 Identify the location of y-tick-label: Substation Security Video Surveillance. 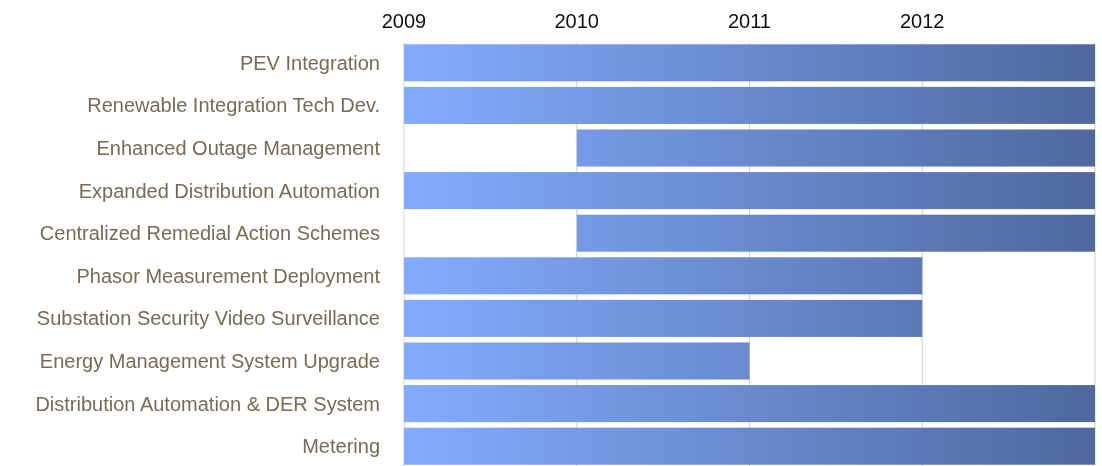
(208, 318).